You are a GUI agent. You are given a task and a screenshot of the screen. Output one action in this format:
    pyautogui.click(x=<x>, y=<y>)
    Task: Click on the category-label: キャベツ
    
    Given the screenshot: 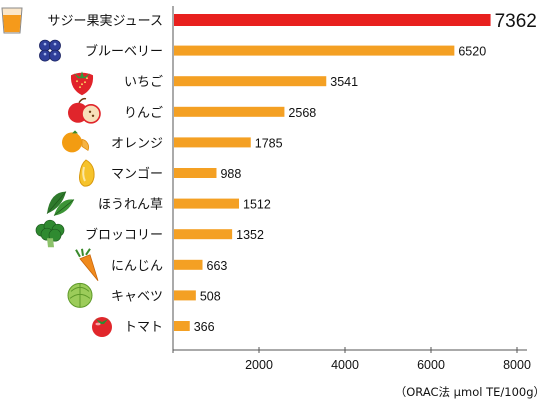 What is the action you would take?
    pyautogui.click(x=137, y=296)
    